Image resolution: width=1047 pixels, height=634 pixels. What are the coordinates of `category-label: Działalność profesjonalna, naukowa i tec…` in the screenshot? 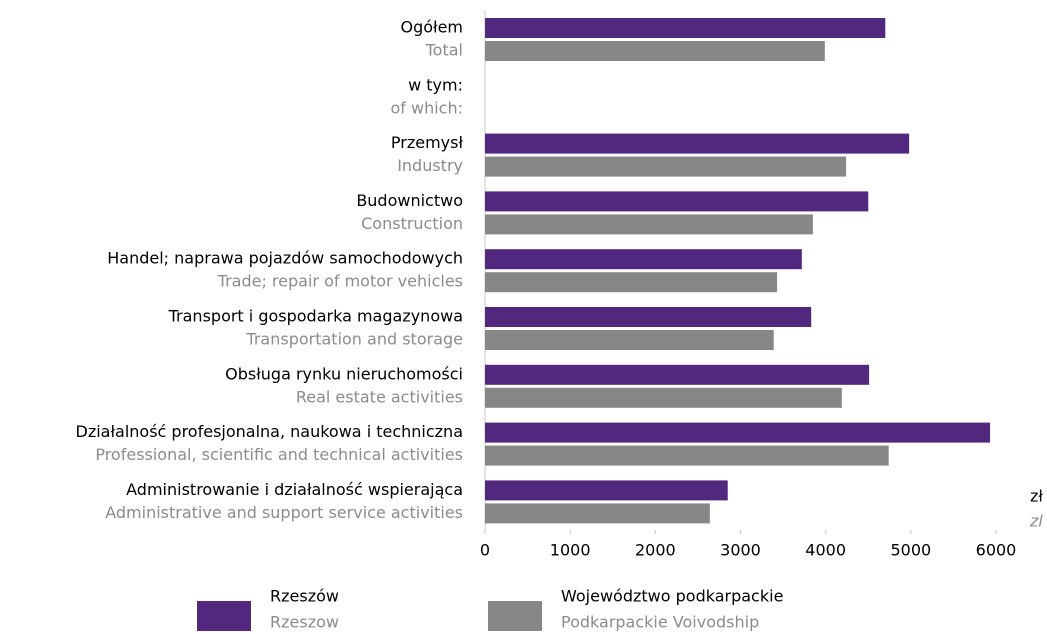 It's located at (270, 431).